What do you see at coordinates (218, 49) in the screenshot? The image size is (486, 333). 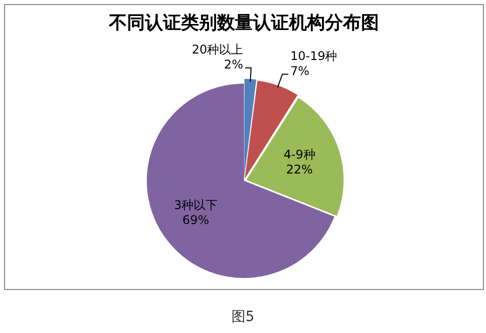 I see `slice-label: 20种以上` at bounding box center [218, 49].